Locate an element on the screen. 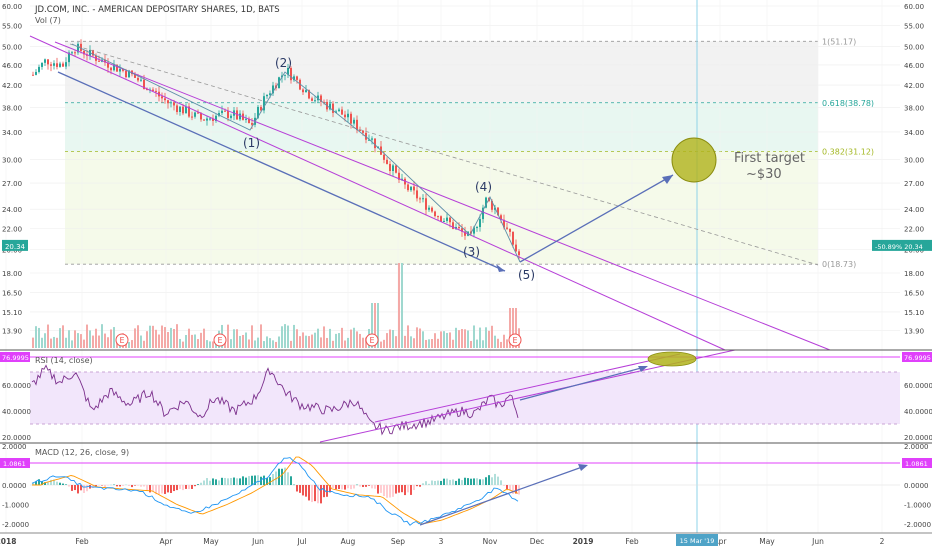  fib-zone-top is located at coordinates (441, 72).